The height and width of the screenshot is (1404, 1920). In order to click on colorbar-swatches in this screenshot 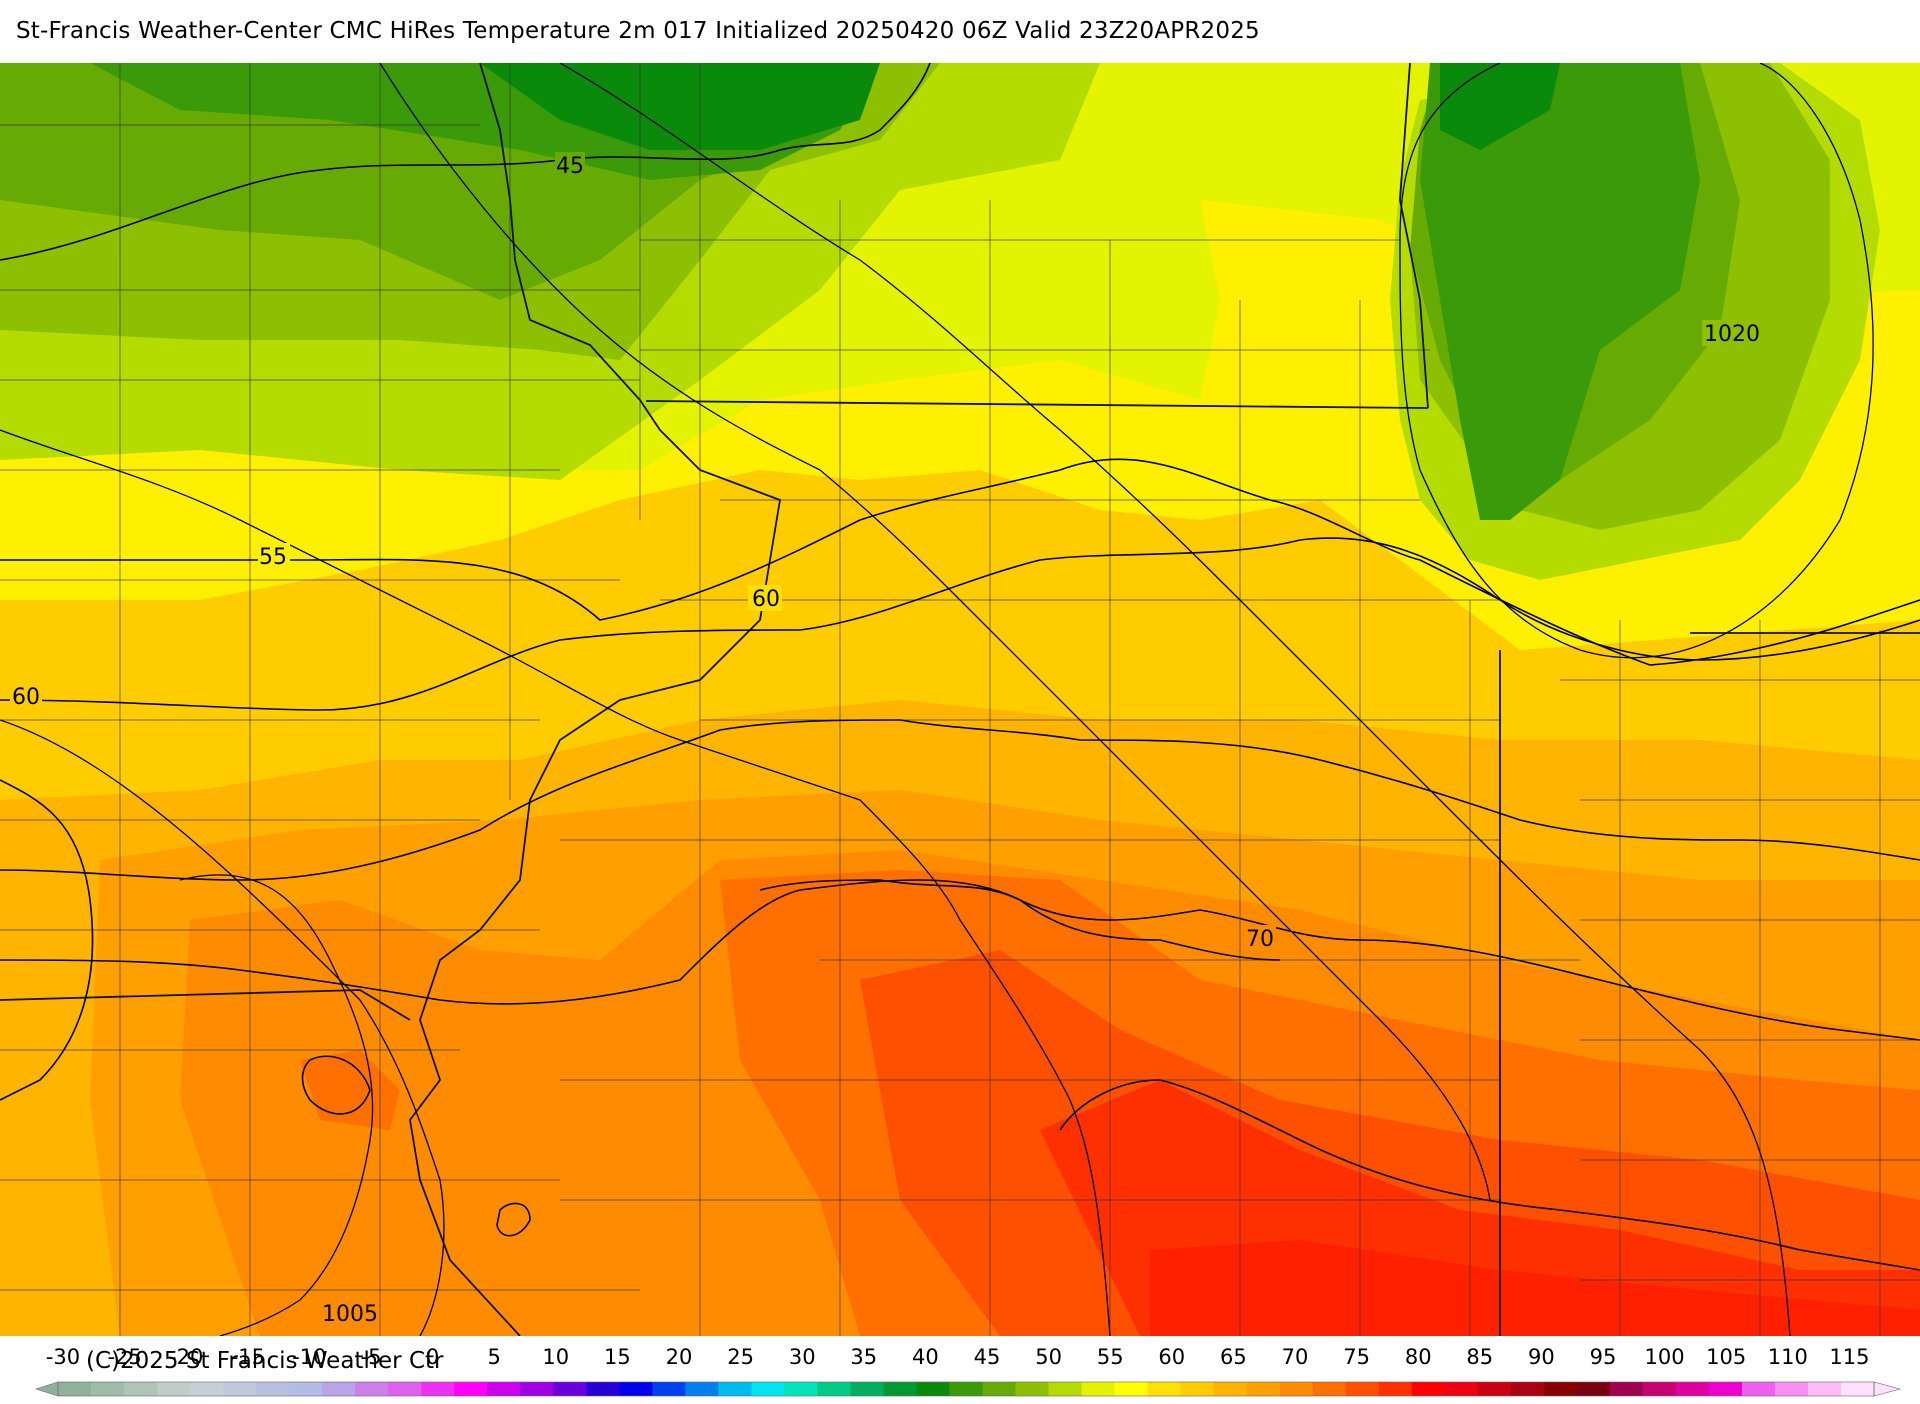, I will do `click(968, 1389)`.